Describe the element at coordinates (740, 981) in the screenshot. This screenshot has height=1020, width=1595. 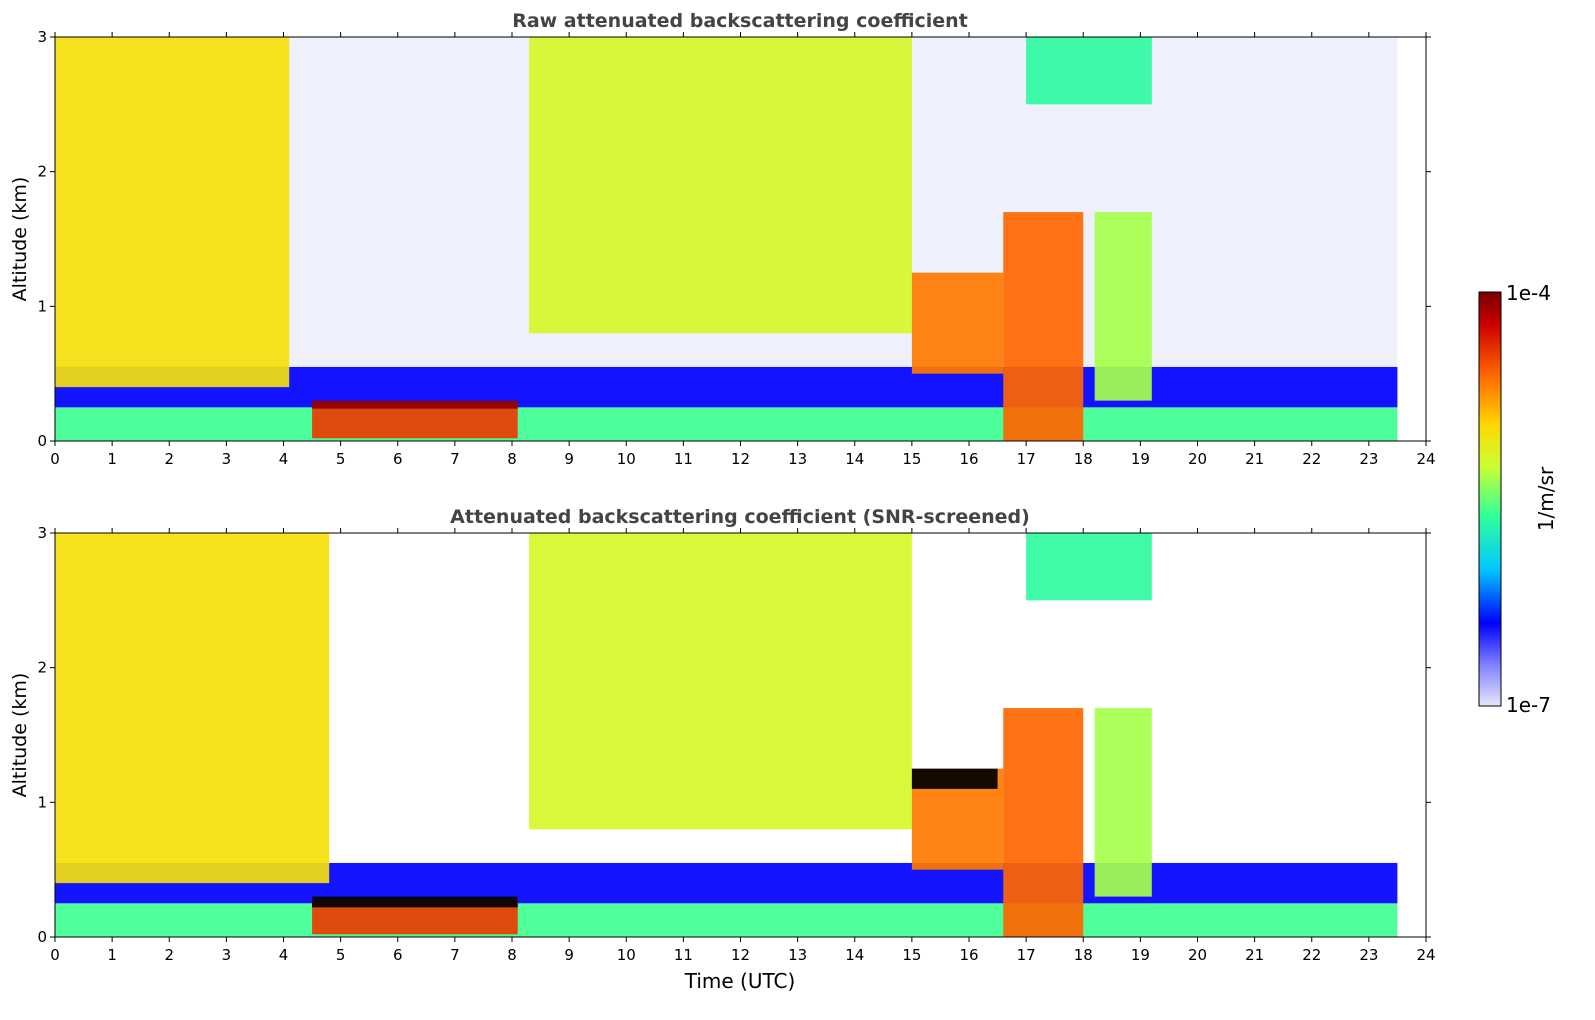
I see `x-axis-label: Time (UTC)` at that location.